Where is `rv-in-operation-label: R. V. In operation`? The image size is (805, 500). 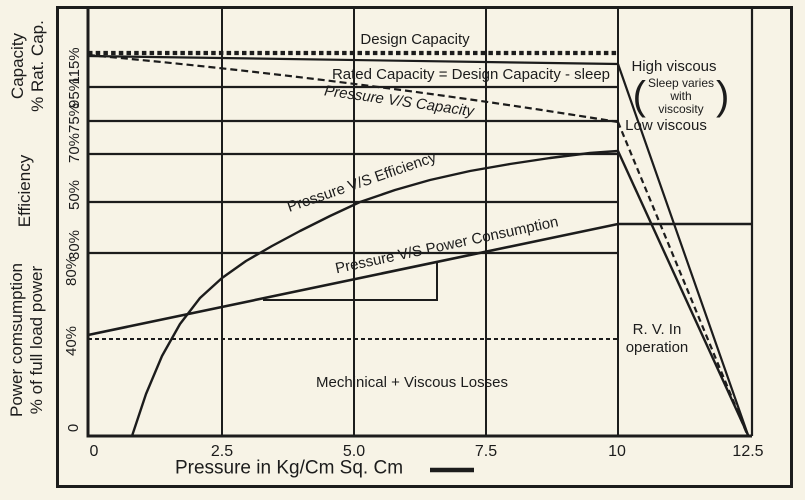 rv-in-operation-label: R. V. In operation is located at coordinates (657, 339).